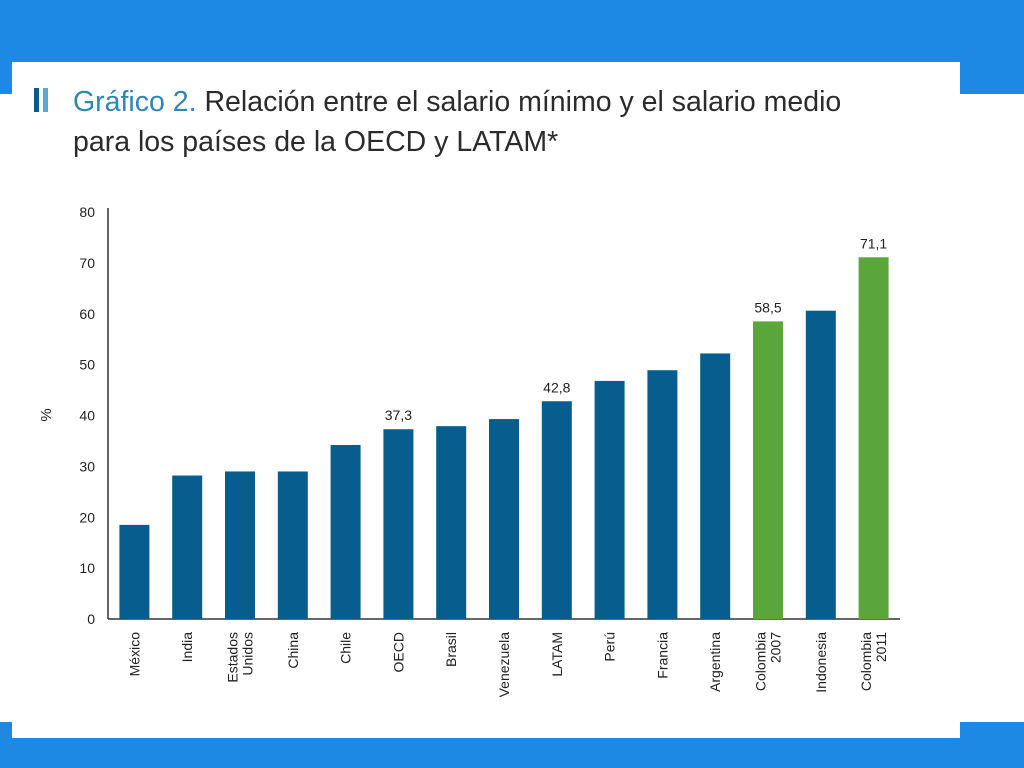  Describe the element at coordinates (87, 263) in the screenshot. I see `y-tick-label: 70` at that location.